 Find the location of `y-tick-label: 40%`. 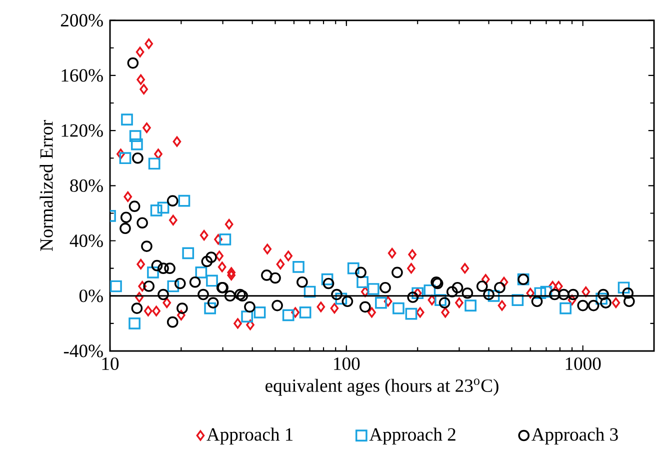

y-tick-label: 40% is located at coordinates (86, 241).